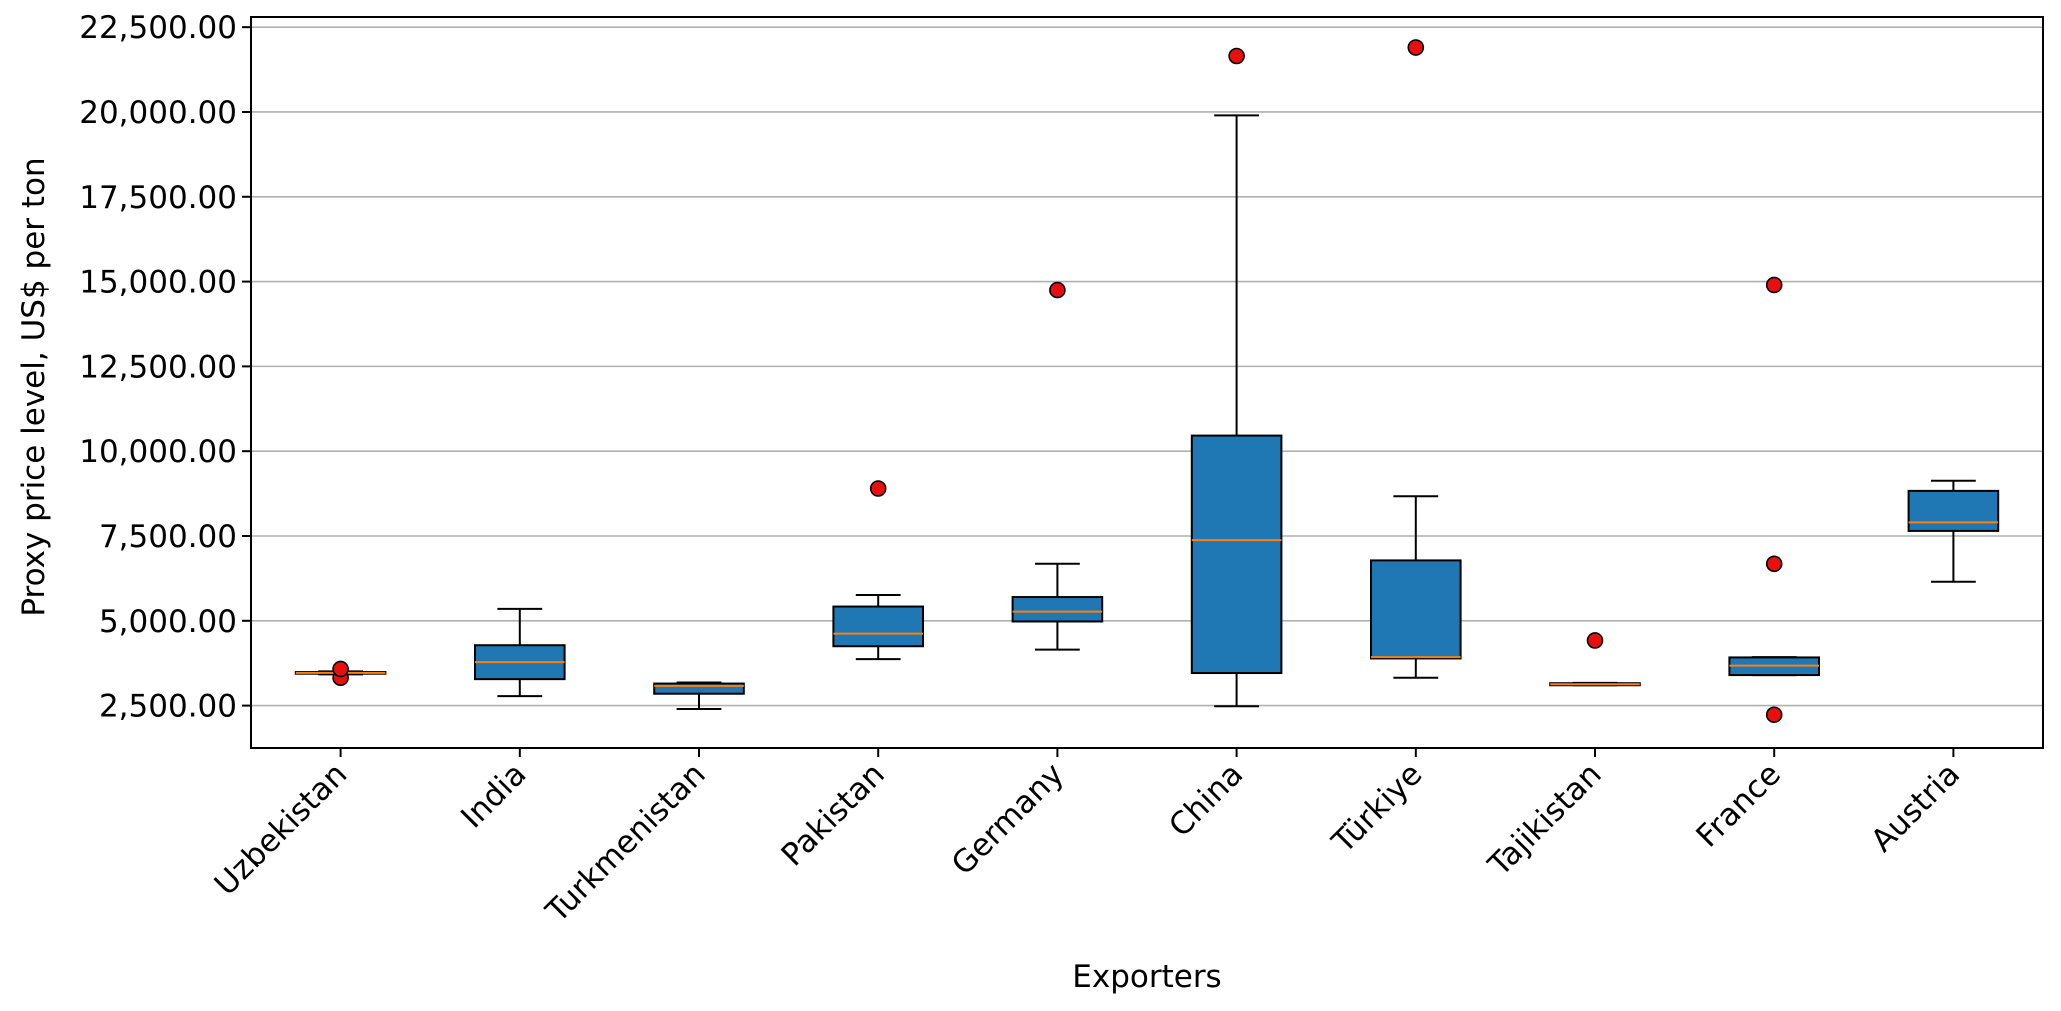 The image size is (2061, 1011). I want to click on box-uzbekistan, so click(340, 673).